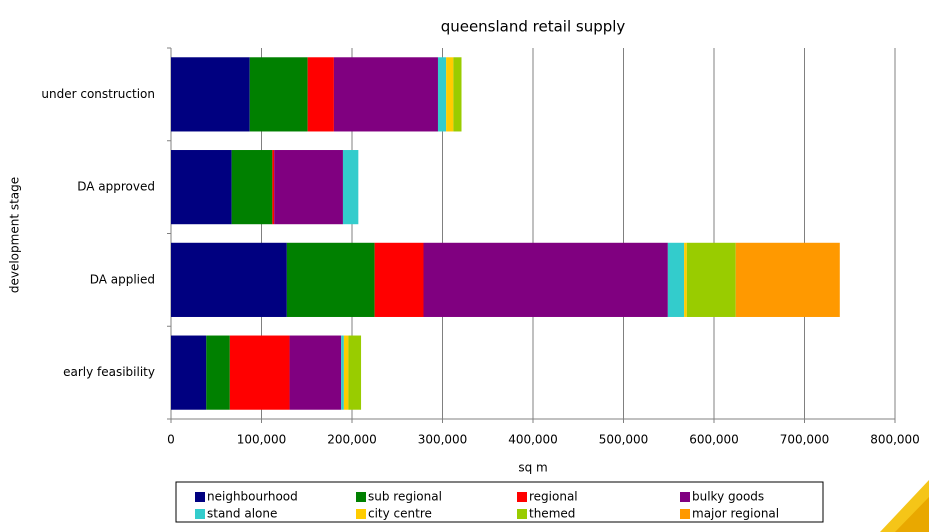 This screenshot has height=532, width=929. Describe the element at coordinates (252, 497) in the screenshot. I see `legend-label: neighbourhood` at that location.